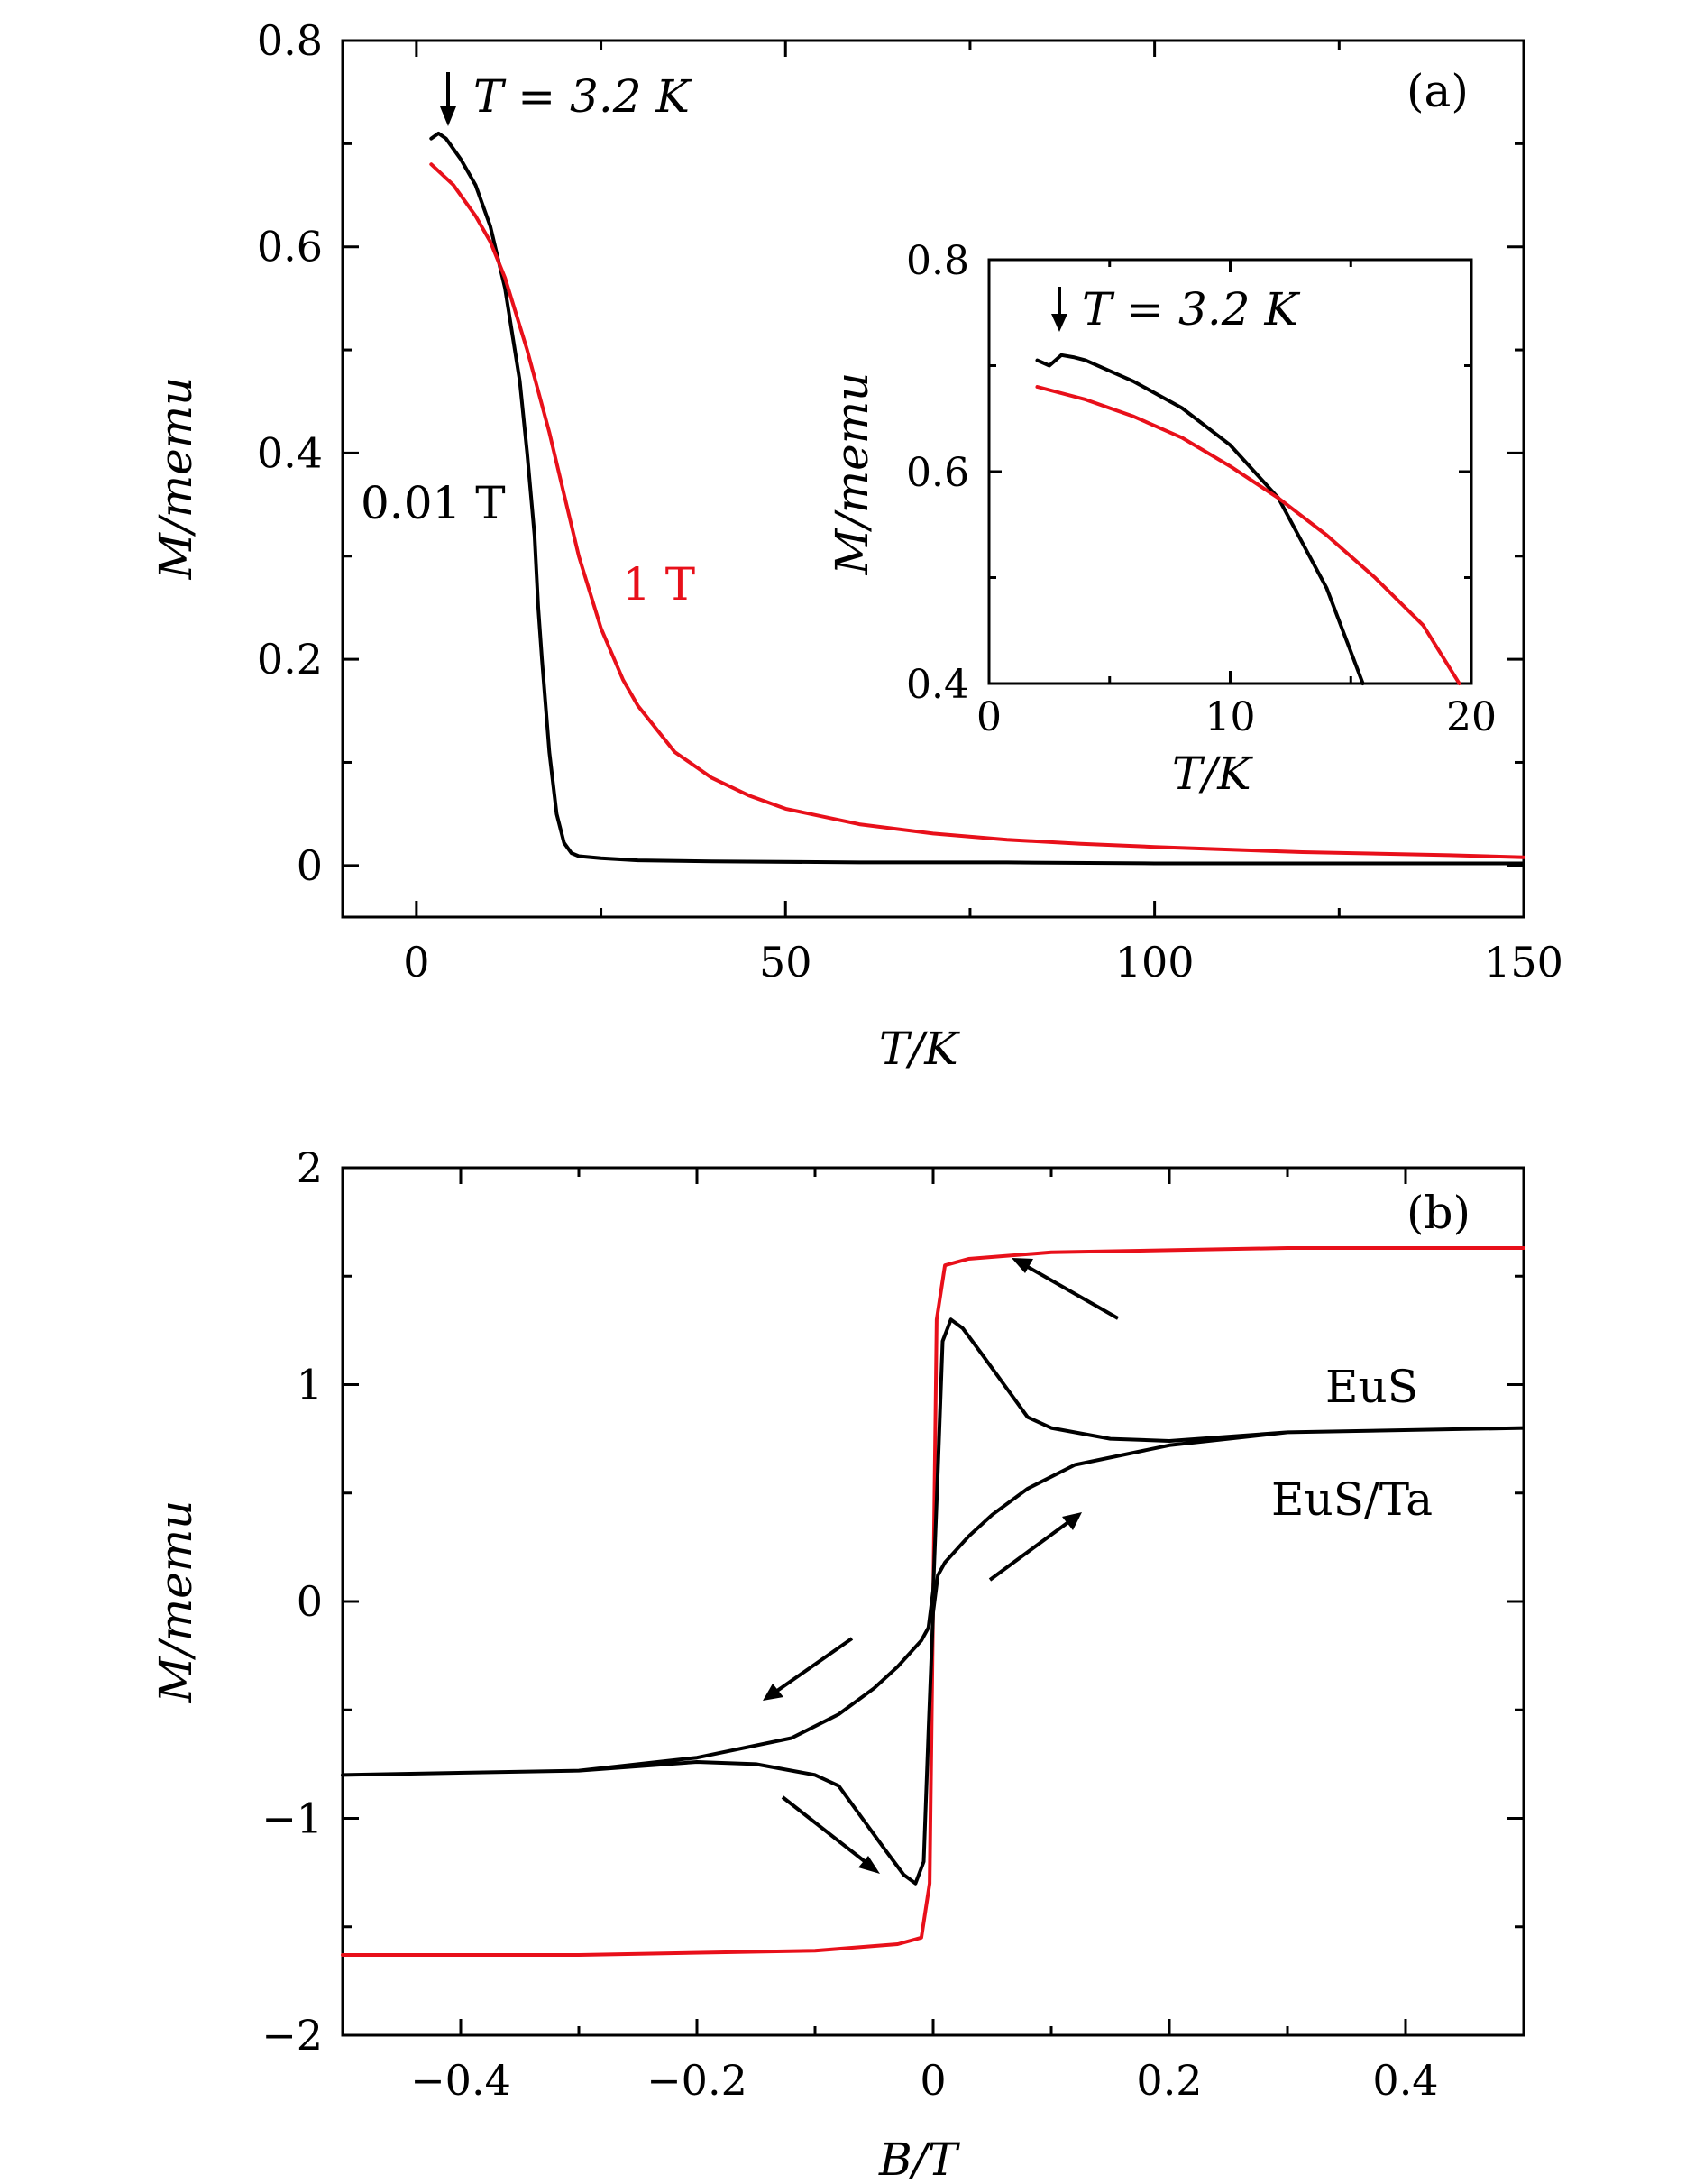 This screenshot has width=1704, height=2184. What do you see at coordinates (310, 1601) in the screenshot?
I see `panel-b-ytick-label: 0` at bounding box center [310, 1601].